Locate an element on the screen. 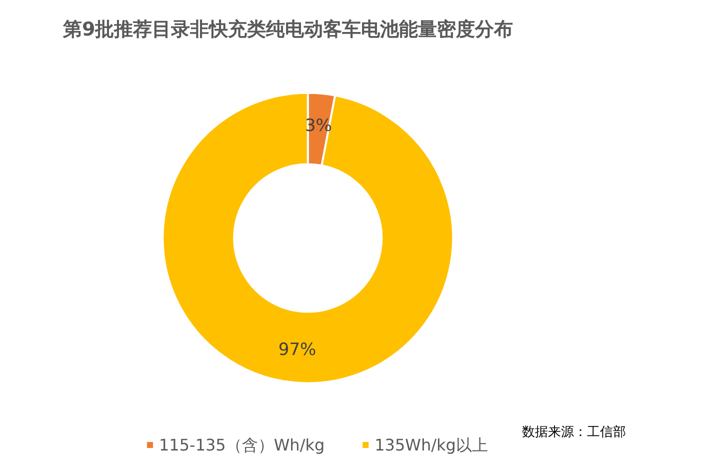 Image resolution: width=716 pixels, height=476 pixels. legend-label: 135Wh/kg以上 is located at coordinates (431, 445).